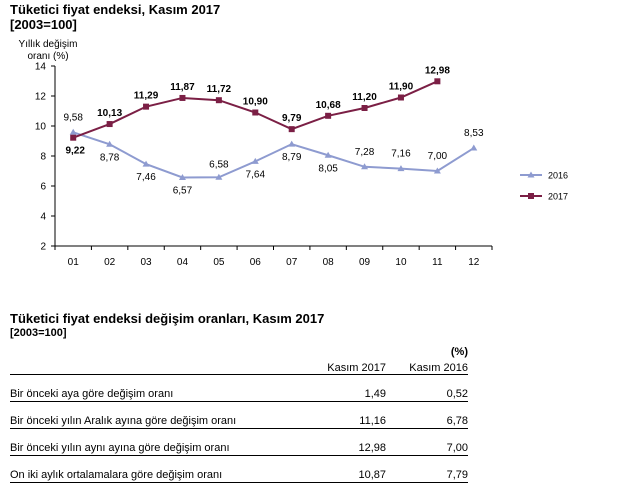 This screenshot has height=498, width=635. Describe the element at coordinates (335, 366) in the screenshot. I see `column-header-2017: Kasım 2017` at that location.